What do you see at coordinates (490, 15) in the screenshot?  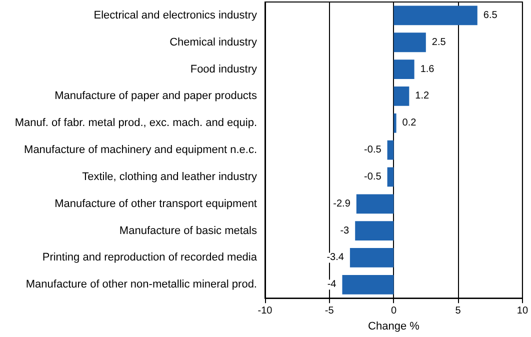 I see `data-label: 6.5` at bounding box center [490, 15].